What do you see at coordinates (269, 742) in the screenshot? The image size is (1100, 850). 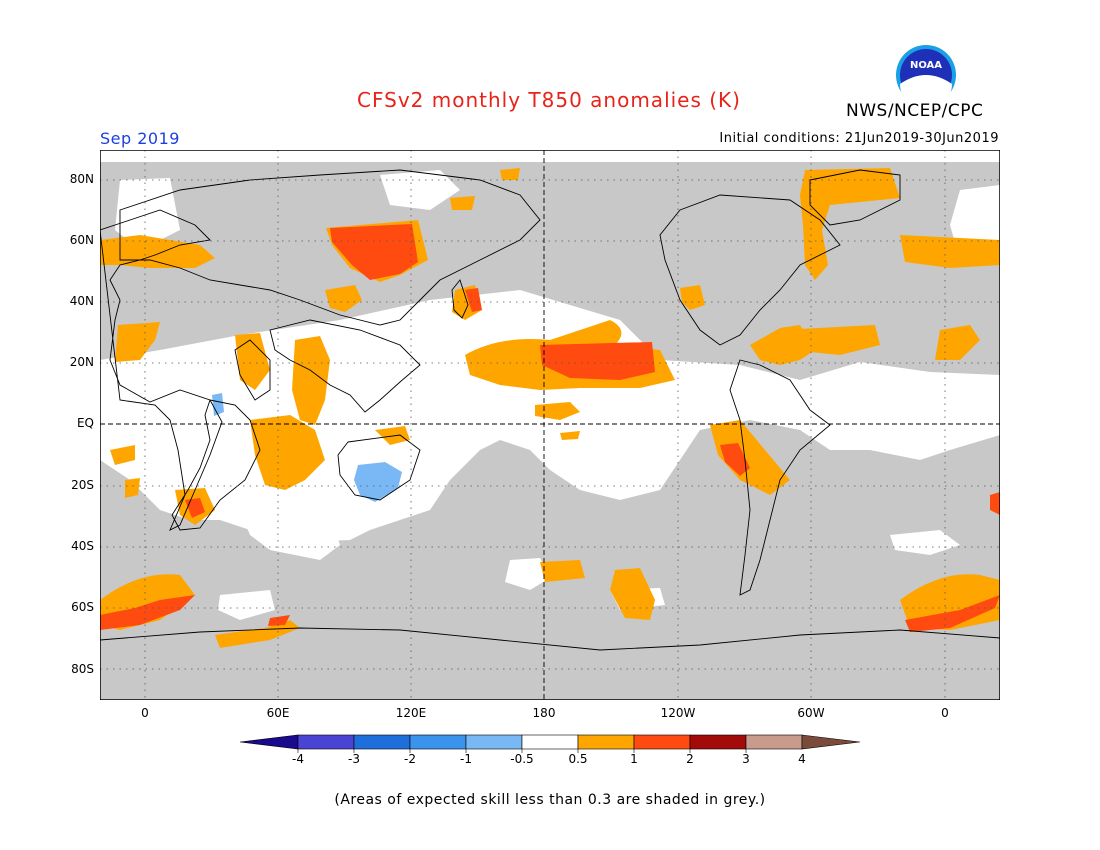 I see `colorbar-left-arrow` at bounding box center [269, 742].